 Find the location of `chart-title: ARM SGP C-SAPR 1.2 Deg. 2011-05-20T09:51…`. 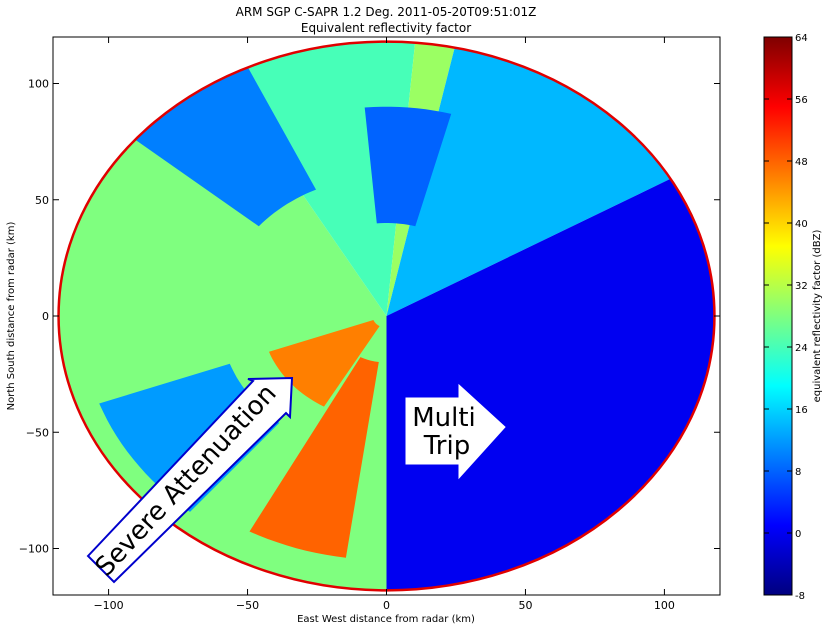

chart-title: ARM SGP C-SAPR 1.2 Deg. 2011-05-20T09:51… is located at coordinates (386, 12).